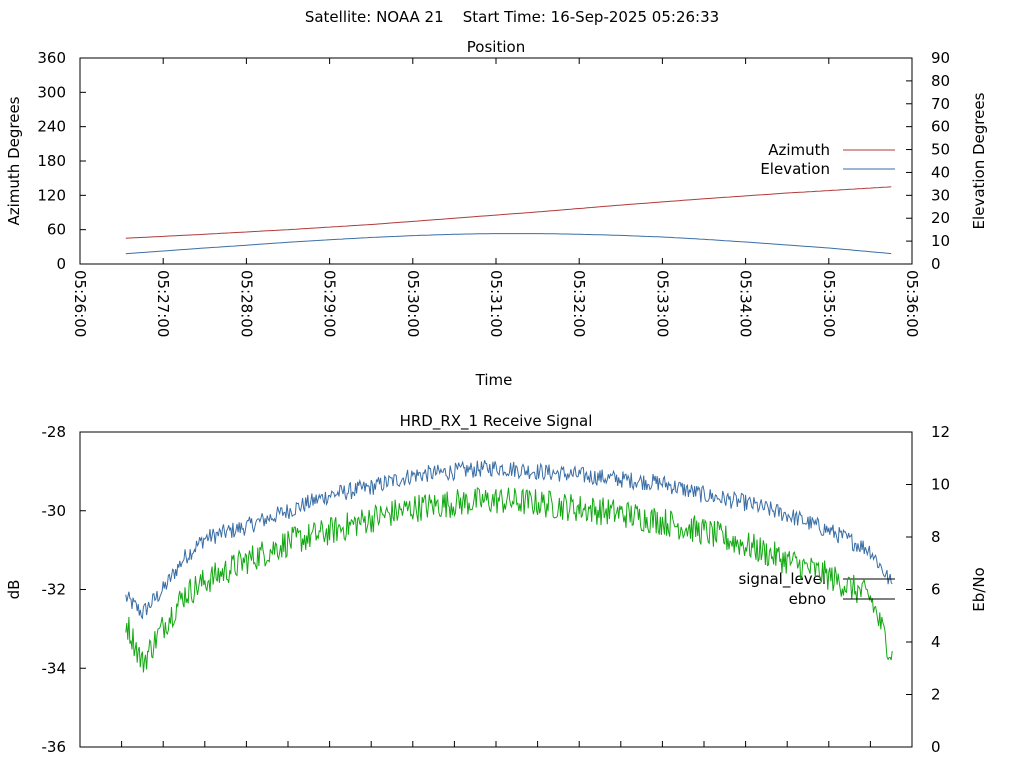  What do you see at coordinates (51, 127) in the screenshot?
I see `left-tick-label: 240` at bounding box center [51, 127].